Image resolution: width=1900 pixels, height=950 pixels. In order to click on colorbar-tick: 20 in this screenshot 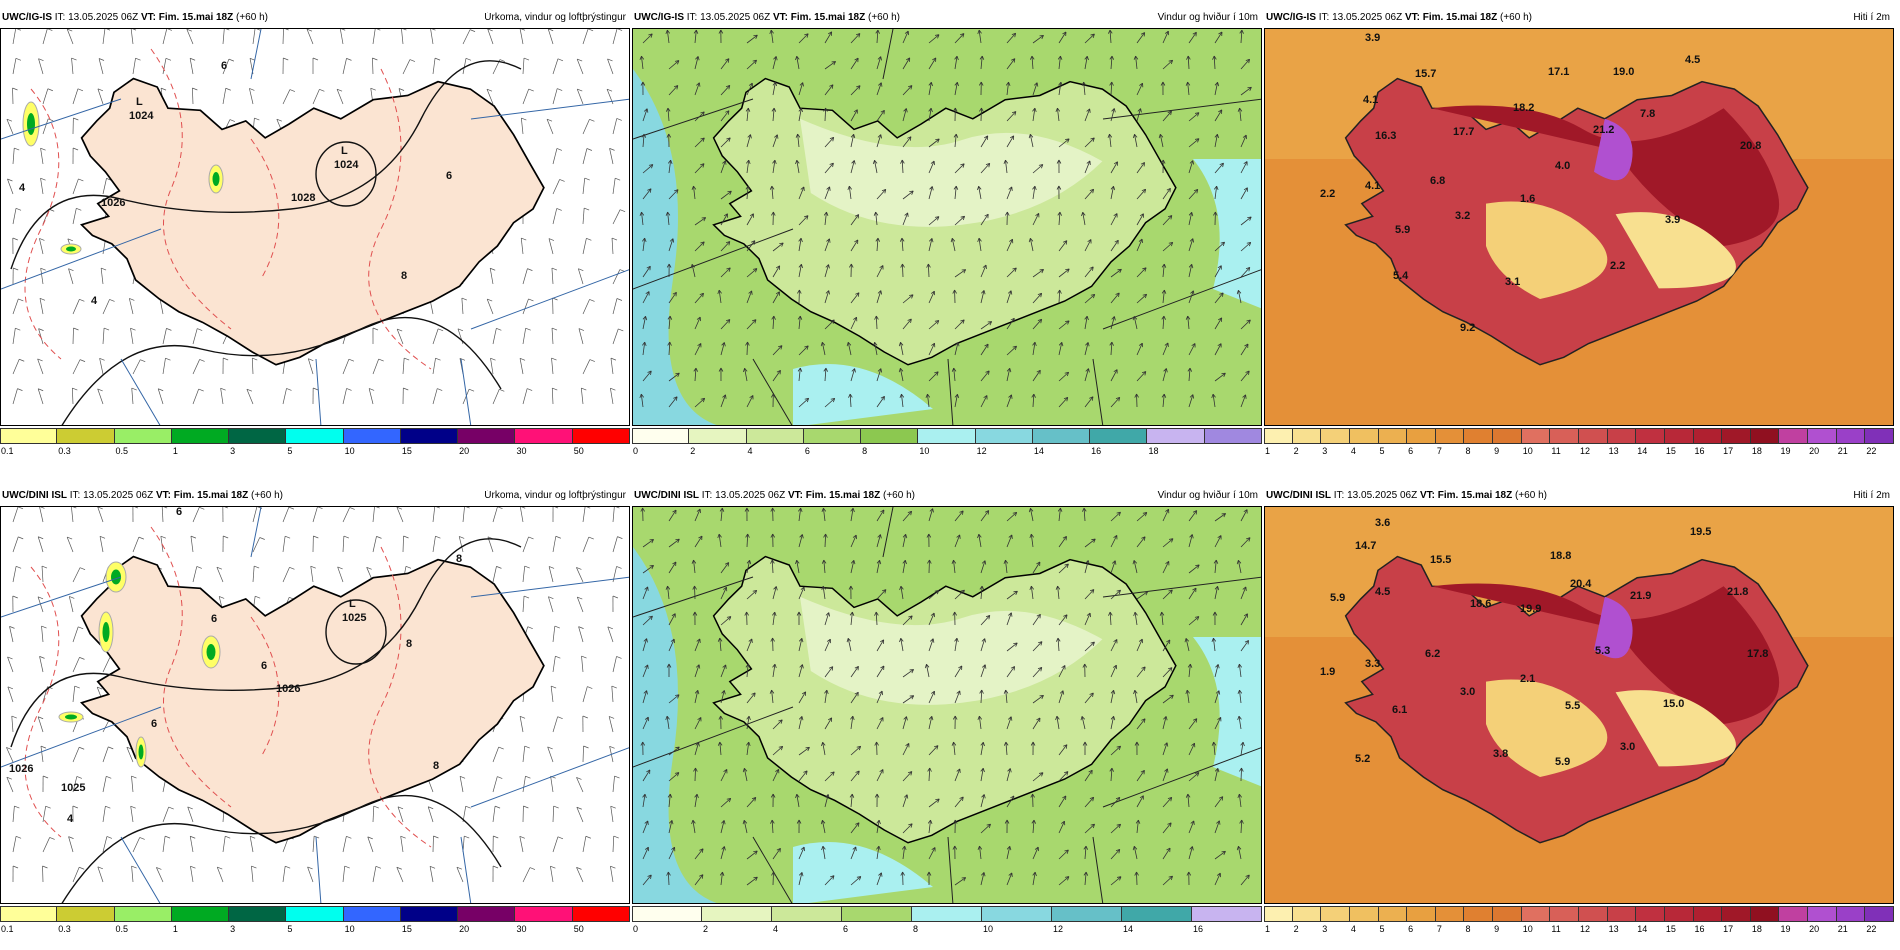, I will do `click(1814, 929)`.